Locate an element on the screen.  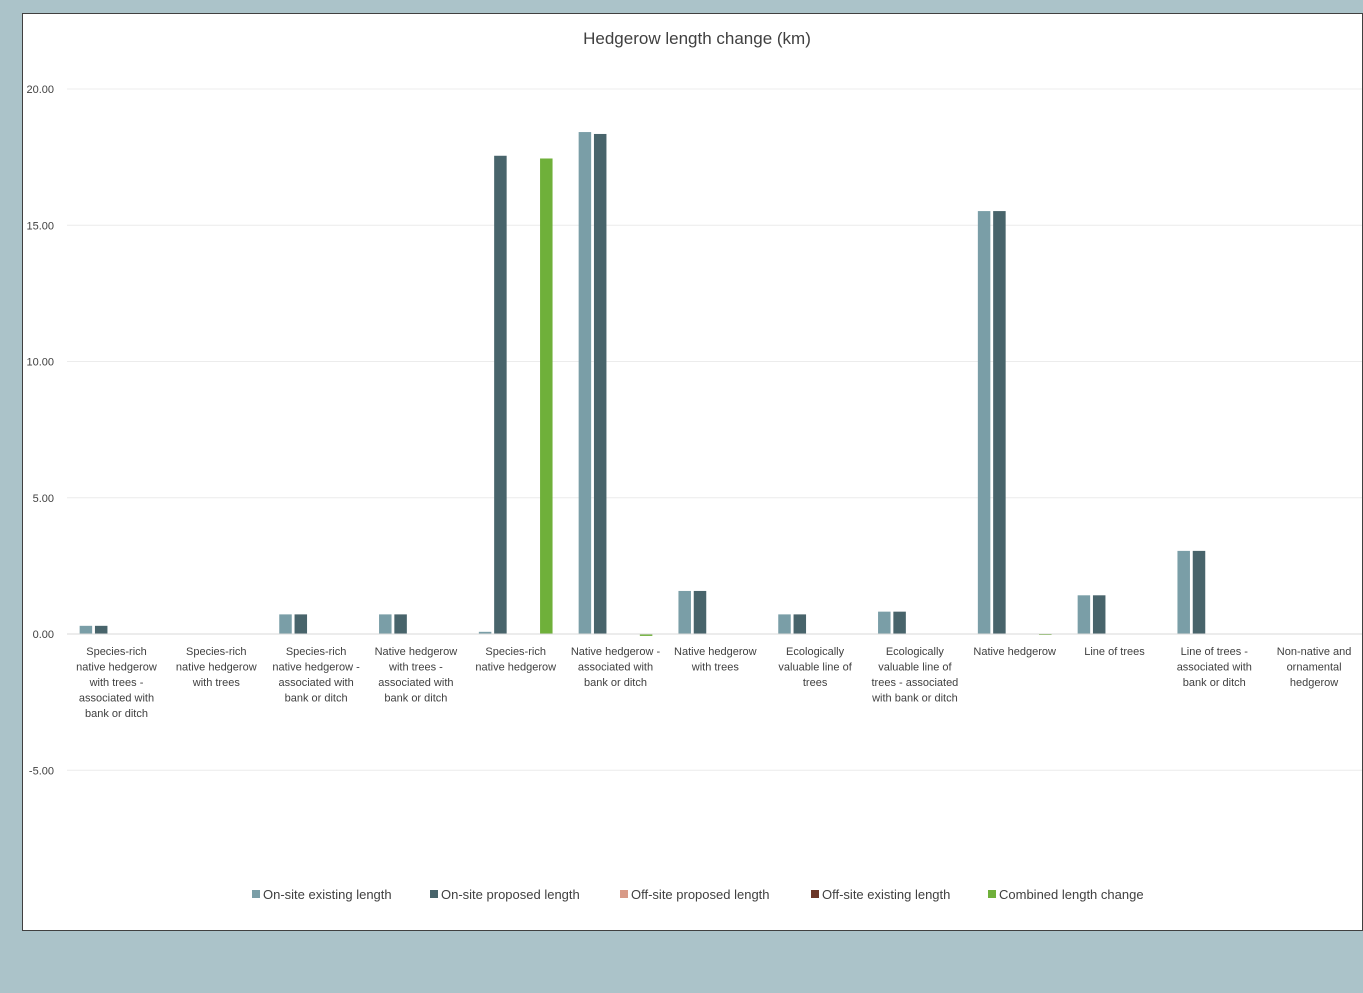
y-tick-label: 20.00 is located at coordinates (40, 90).